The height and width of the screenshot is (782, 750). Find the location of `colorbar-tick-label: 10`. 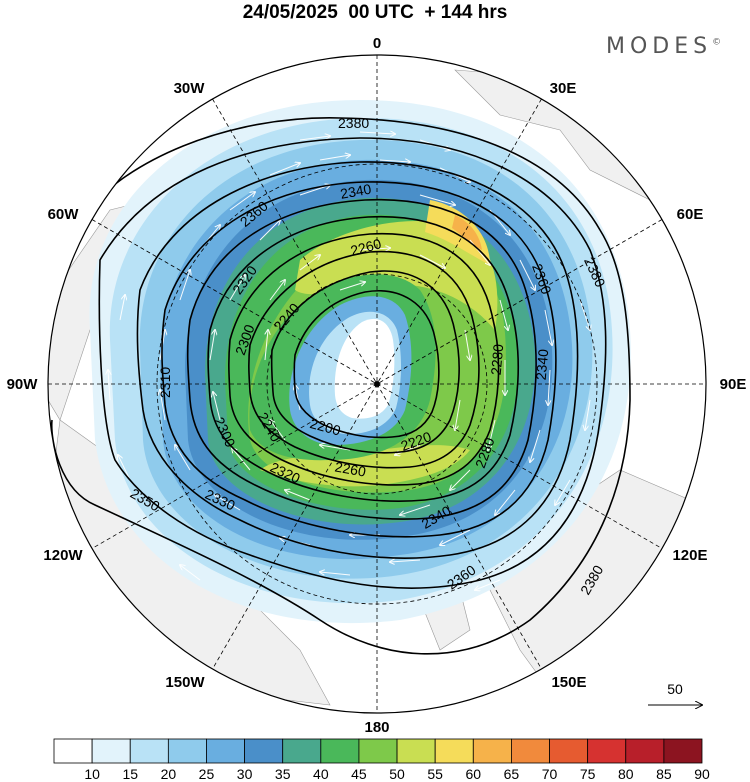

colorbar-tick-label: 10 is located at coordinates (92, 774).